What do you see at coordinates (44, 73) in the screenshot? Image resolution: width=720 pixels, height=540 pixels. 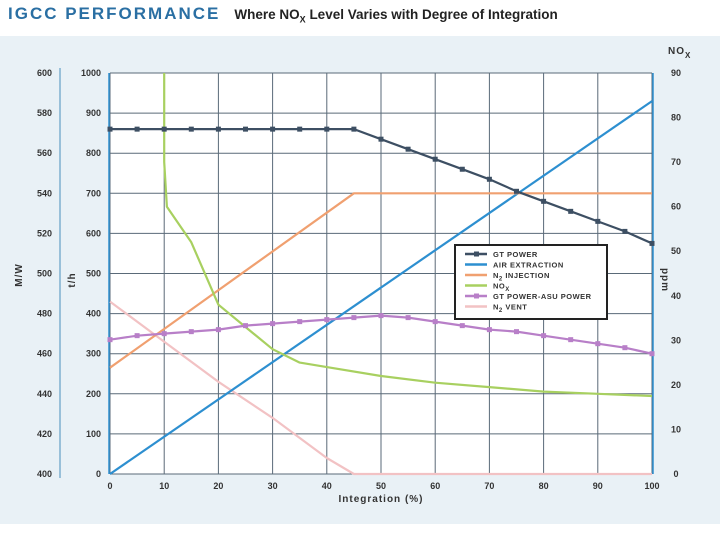 I see `mw-tick-label: 600` at bounding box center [44, 73].